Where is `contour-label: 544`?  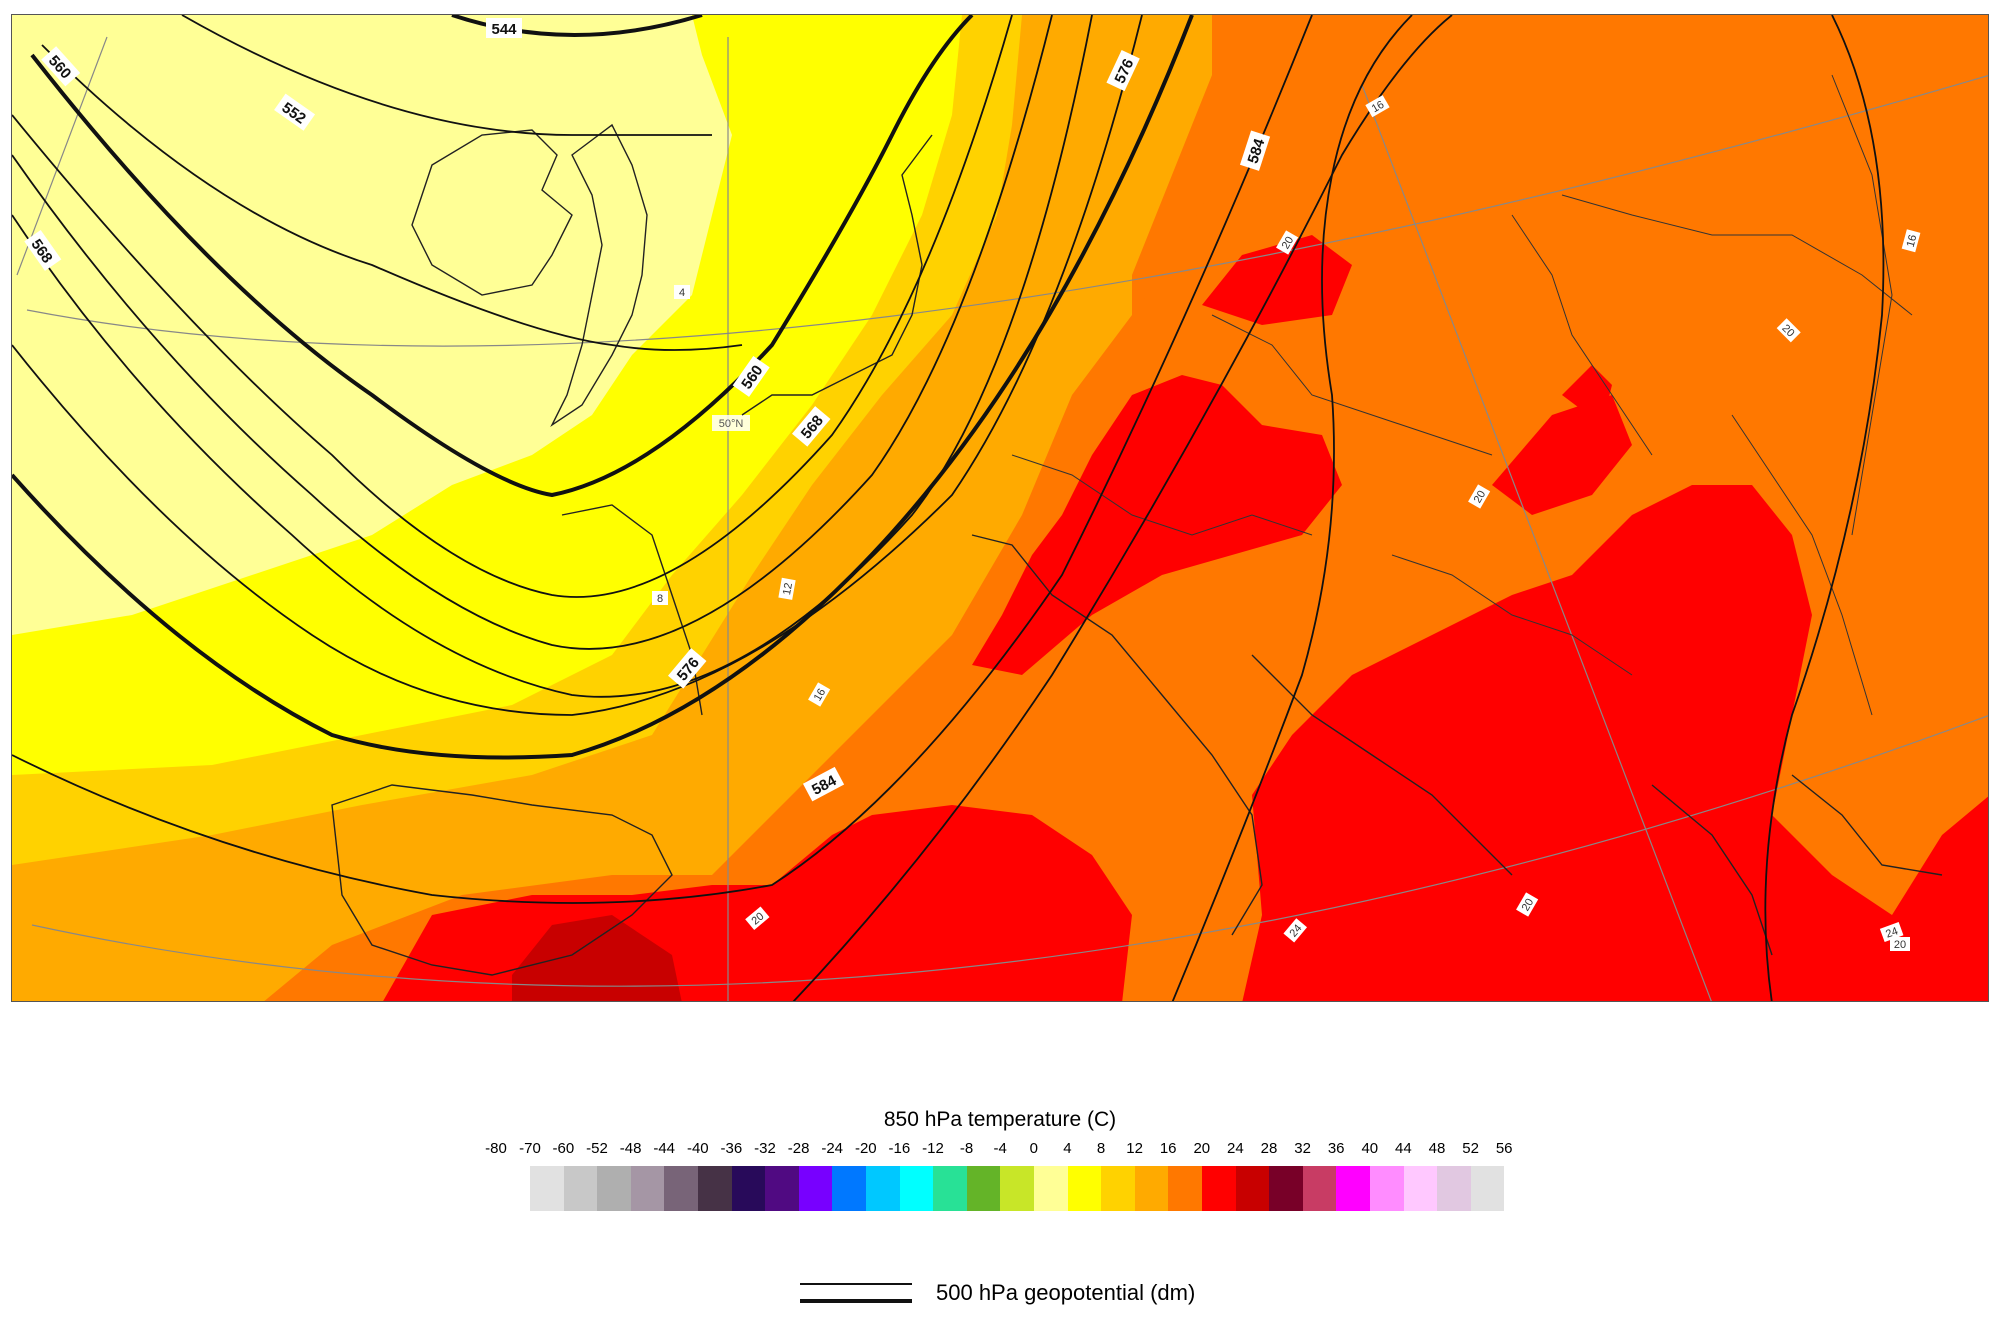 contour-label: 544 is located at coordinates (504, 29).